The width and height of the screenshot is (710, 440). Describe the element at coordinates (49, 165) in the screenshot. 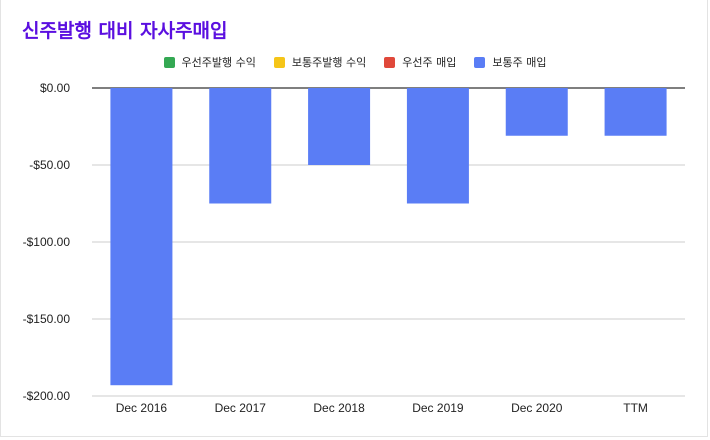

I see `y-tick-label: -$50.00` at that location.